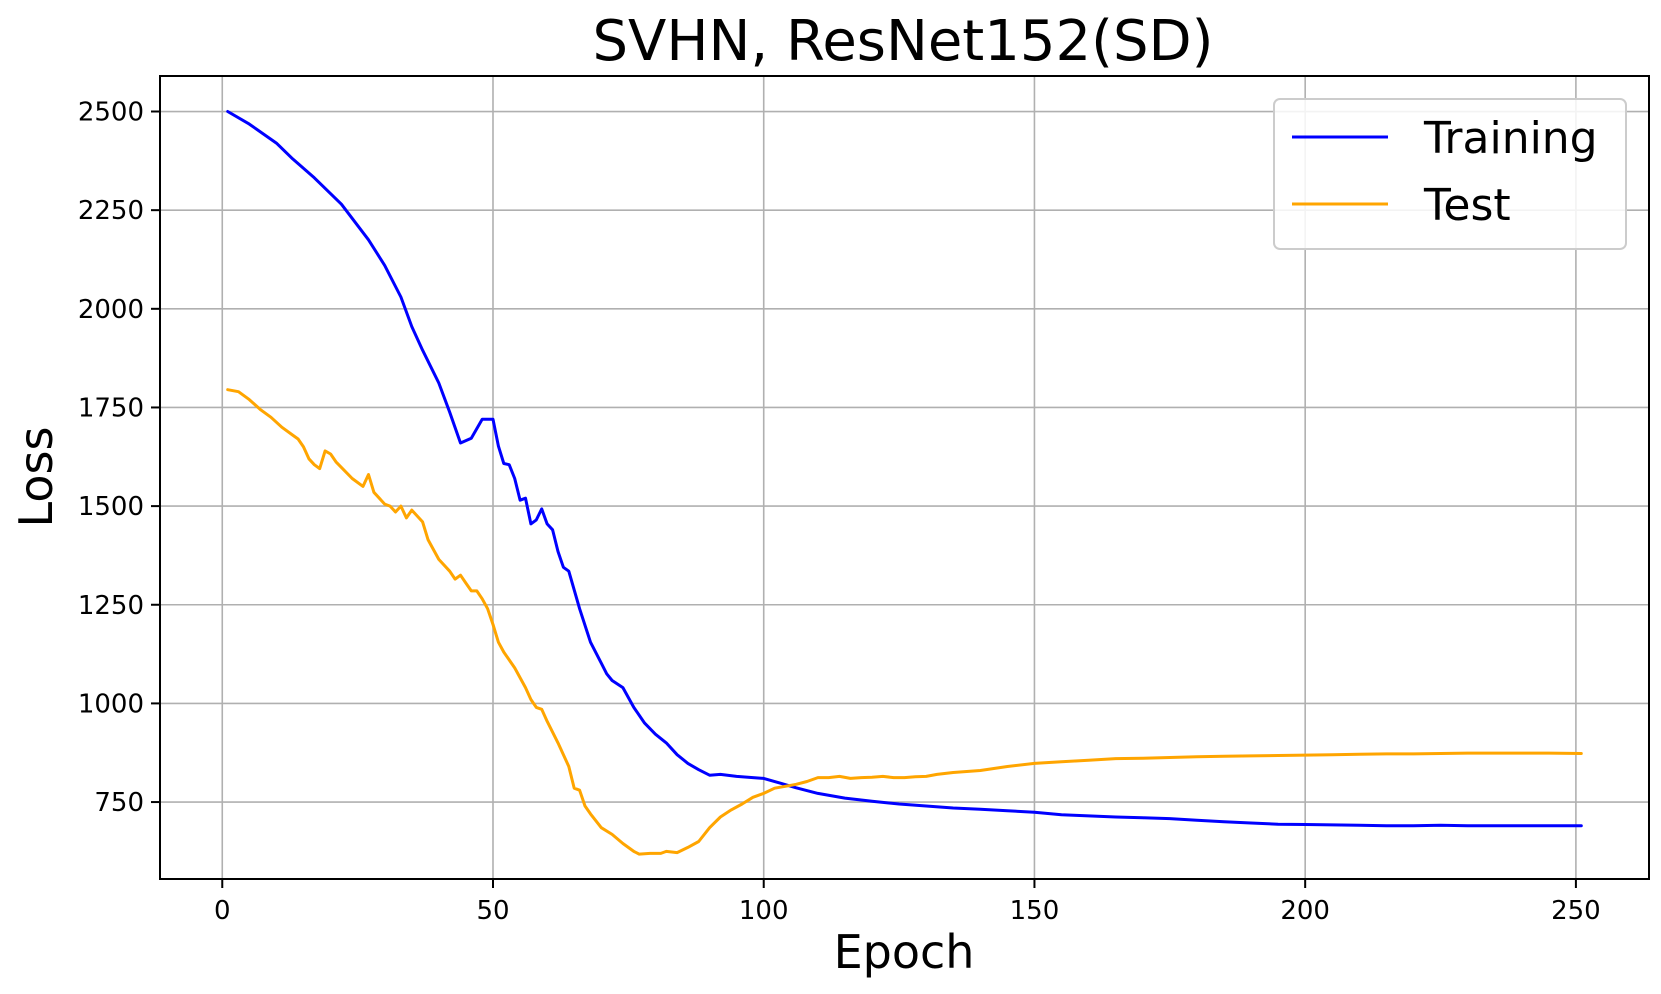  What do you see at coordinates (1305, 911) in the screenshot?
I see `x-tick-label: 200` at bounding box center [1305, 911].